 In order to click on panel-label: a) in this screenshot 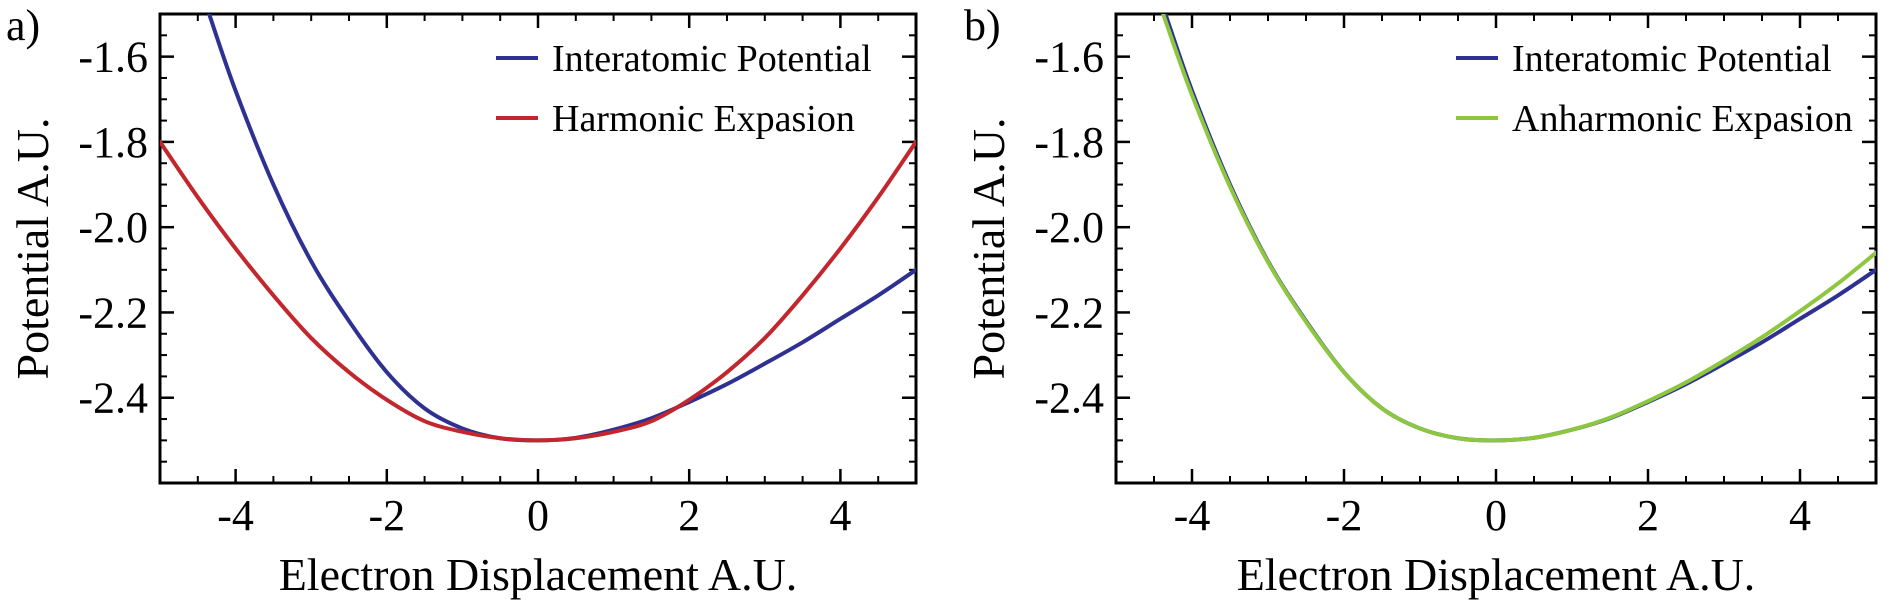, I will do `click(23, 25)`.